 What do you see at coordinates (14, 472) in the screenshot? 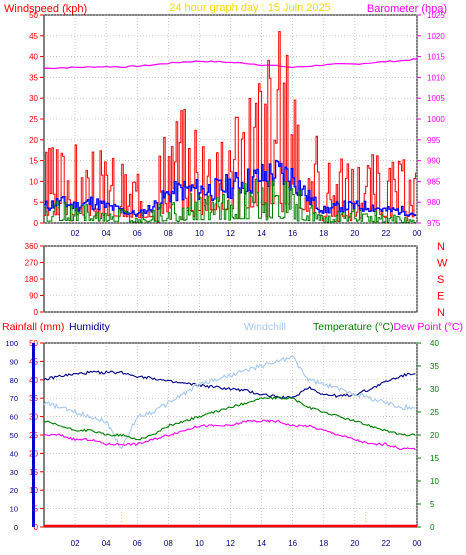
I see `humidity-tick-label: 30` at bounding box center [14, 472].